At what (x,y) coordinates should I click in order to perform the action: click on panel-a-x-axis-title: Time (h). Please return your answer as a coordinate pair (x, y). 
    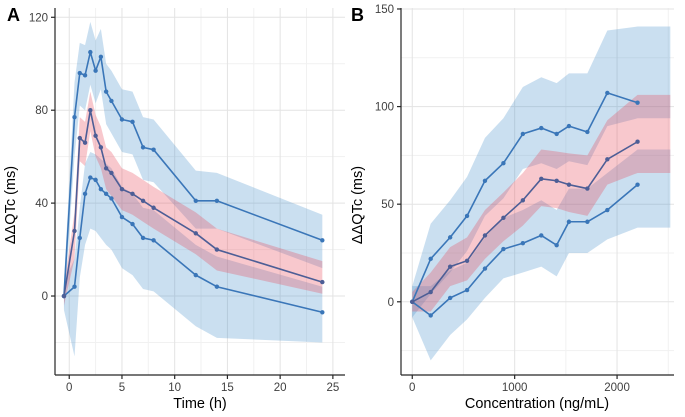
    Looking at the image, I should click on (199, 404).